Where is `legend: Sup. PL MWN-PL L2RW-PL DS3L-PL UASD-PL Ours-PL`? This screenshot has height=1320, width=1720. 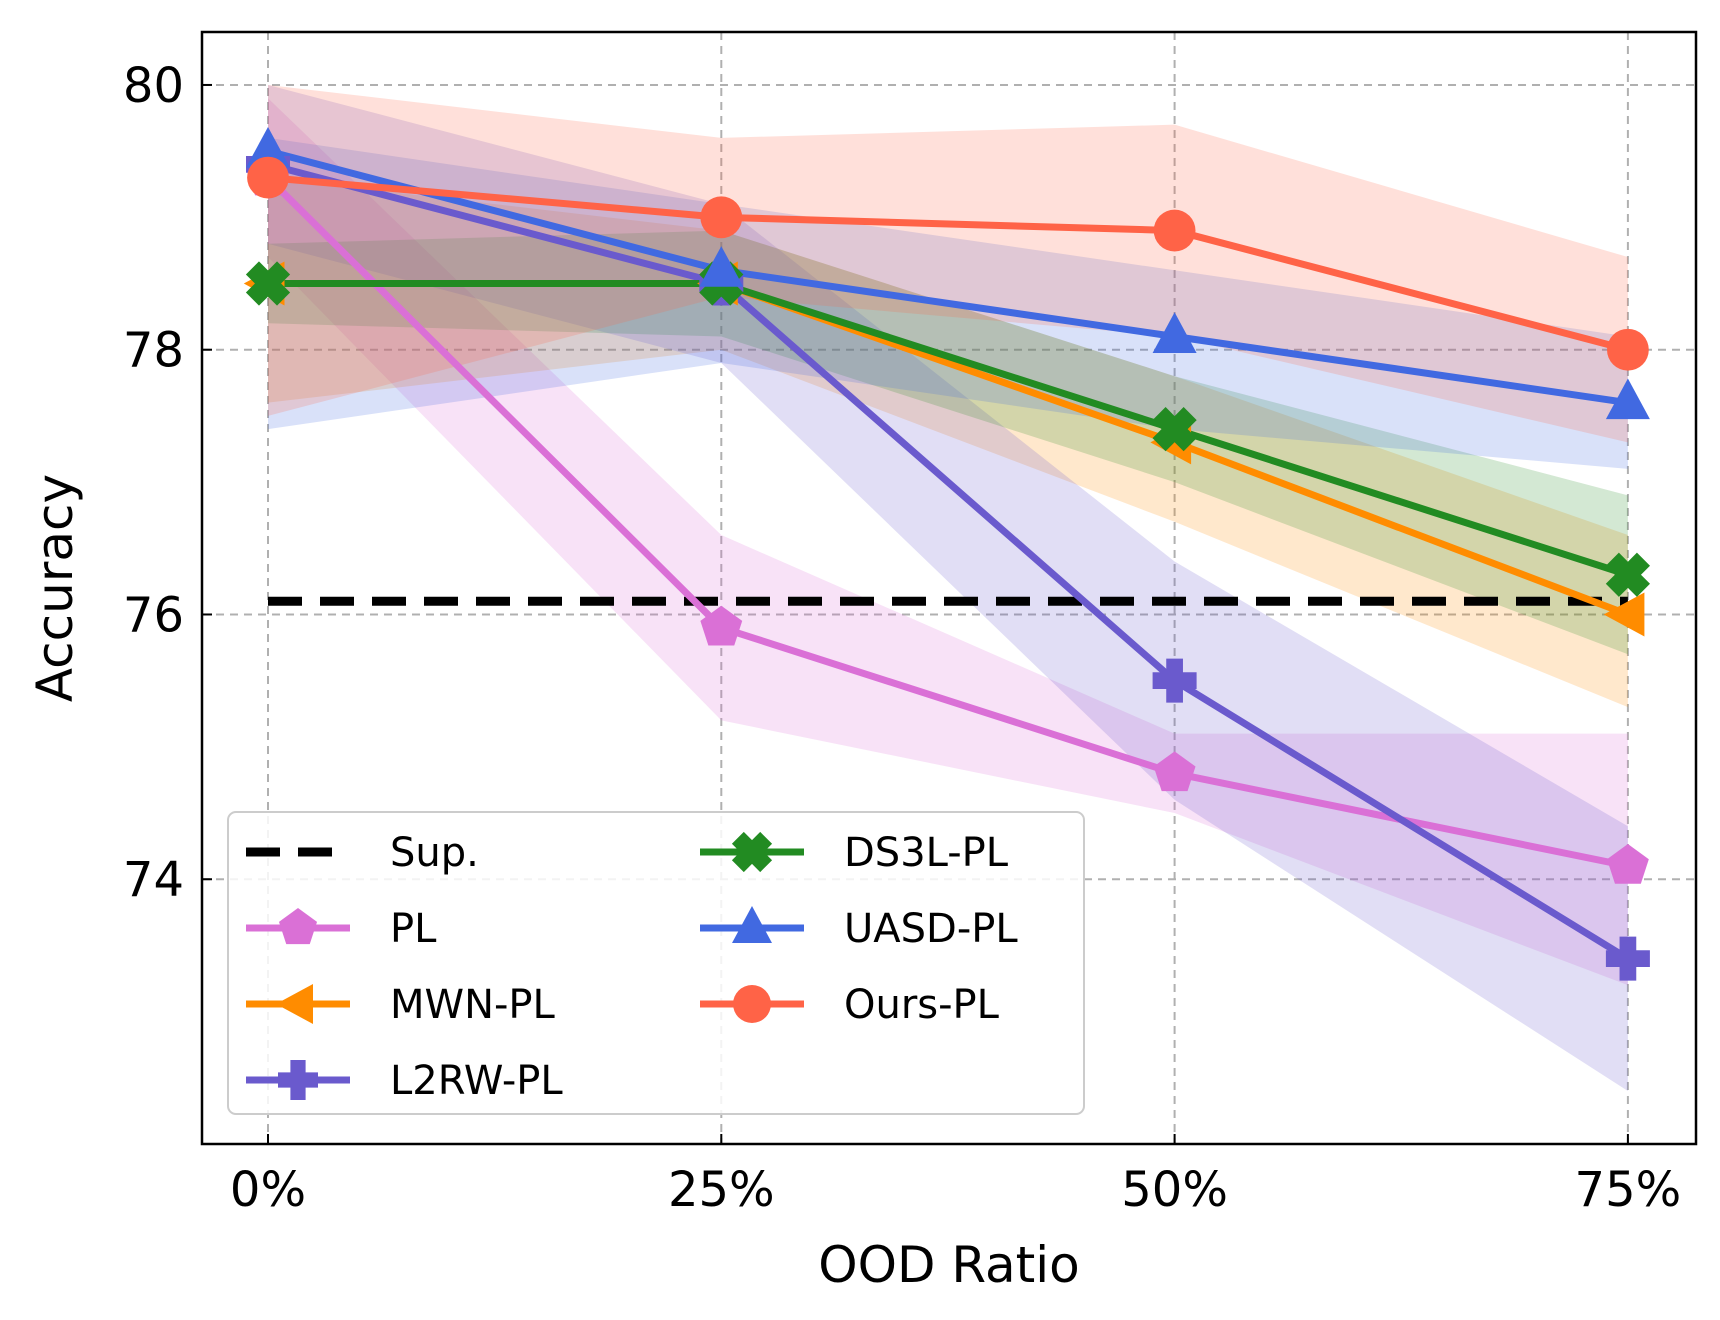 legend: Sup. PL MWN-PL L2RW-PL DS3L-PL UASD-PL Ours-PL is located at coordinates (656, 963).